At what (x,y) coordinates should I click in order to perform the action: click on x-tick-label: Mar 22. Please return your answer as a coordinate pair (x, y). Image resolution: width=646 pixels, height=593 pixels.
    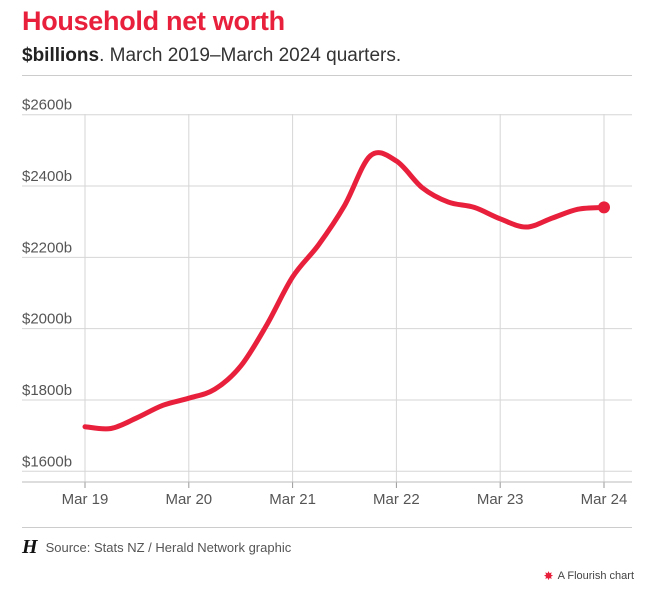
    Looking at the image, I should click on (396, 499).